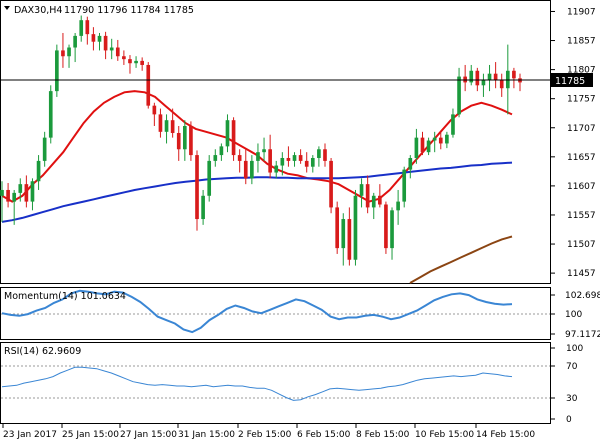 The height and width of the screenshot is (443, 600). I want to click on collapse-triangle-icon, so click(7, 8).